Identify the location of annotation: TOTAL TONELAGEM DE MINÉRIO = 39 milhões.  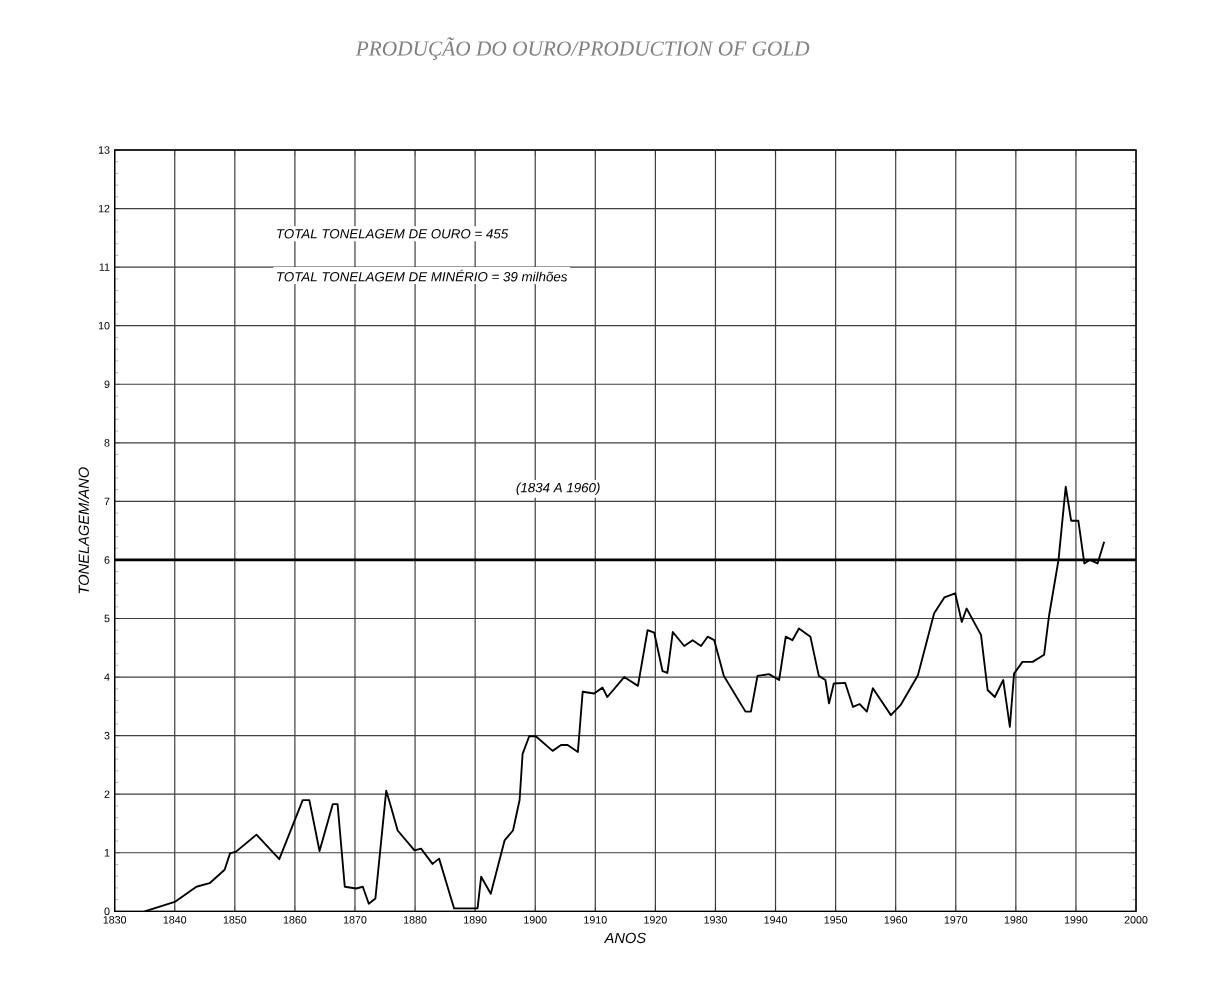
(422, 275).